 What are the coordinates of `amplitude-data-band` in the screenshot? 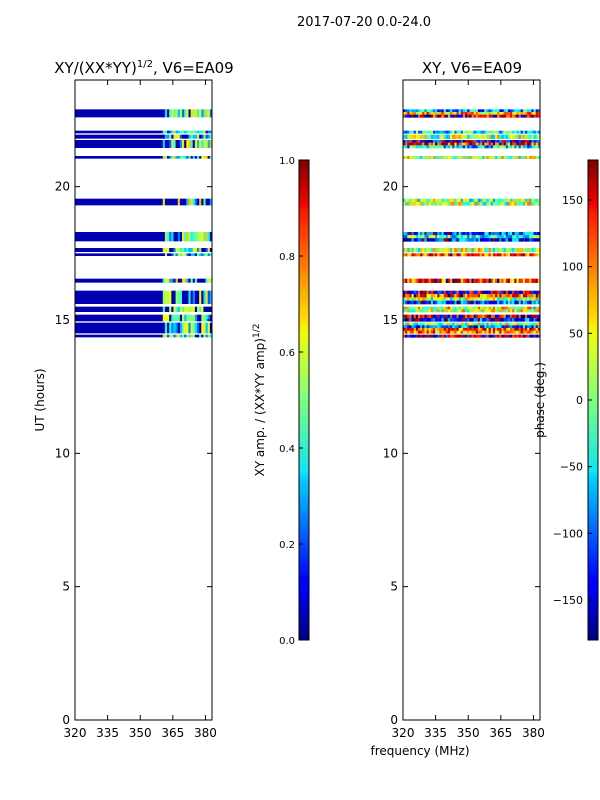 It's located at (143, 250).